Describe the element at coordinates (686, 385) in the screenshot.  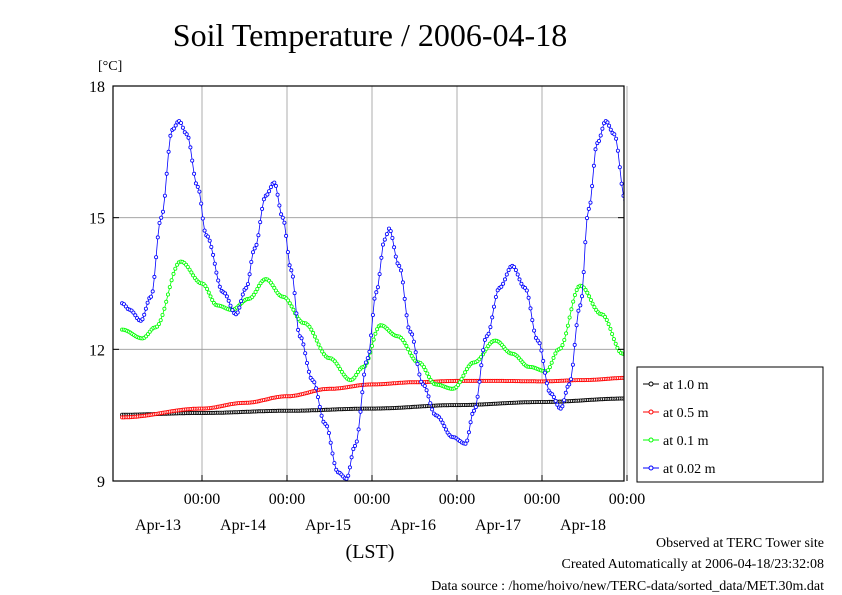
I see `legend-label: at 1.0 m` at that location.